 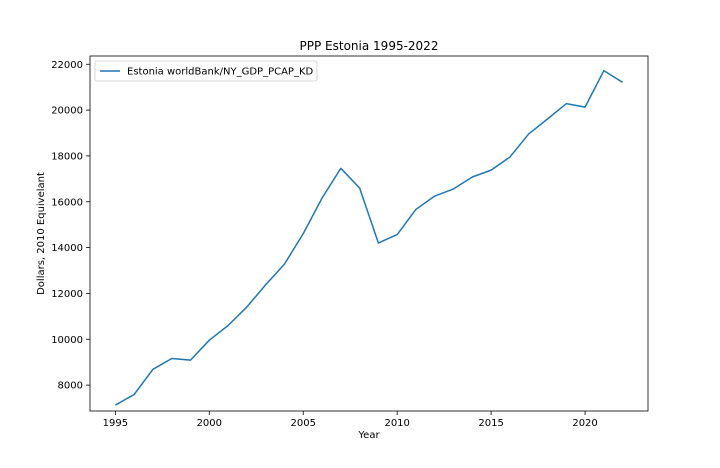 What do you see at coordinates (67, 156) in the screenshot?
I see `y-tick-label: 18000` at bounding box center [67, 156].